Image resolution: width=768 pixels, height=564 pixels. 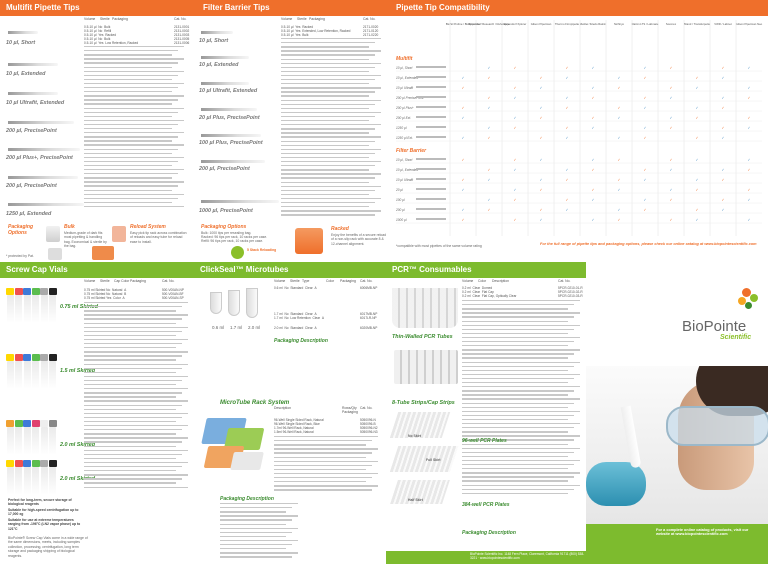 I want to click on logo-dot, so click(x=742, y=301).